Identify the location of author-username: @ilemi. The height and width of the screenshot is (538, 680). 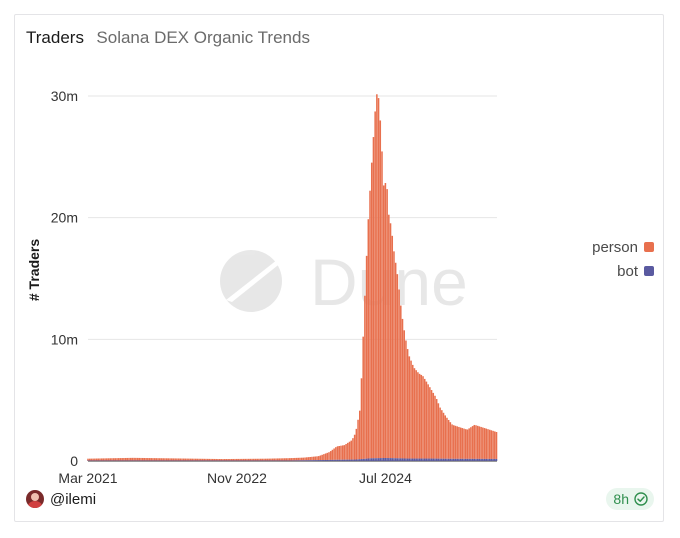
(73, 499).